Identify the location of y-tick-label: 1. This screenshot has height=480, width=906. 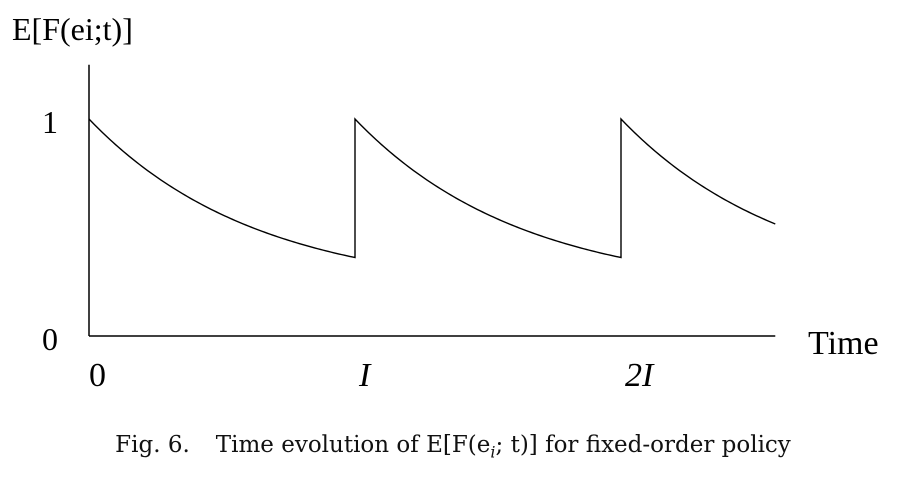
(50, 122).